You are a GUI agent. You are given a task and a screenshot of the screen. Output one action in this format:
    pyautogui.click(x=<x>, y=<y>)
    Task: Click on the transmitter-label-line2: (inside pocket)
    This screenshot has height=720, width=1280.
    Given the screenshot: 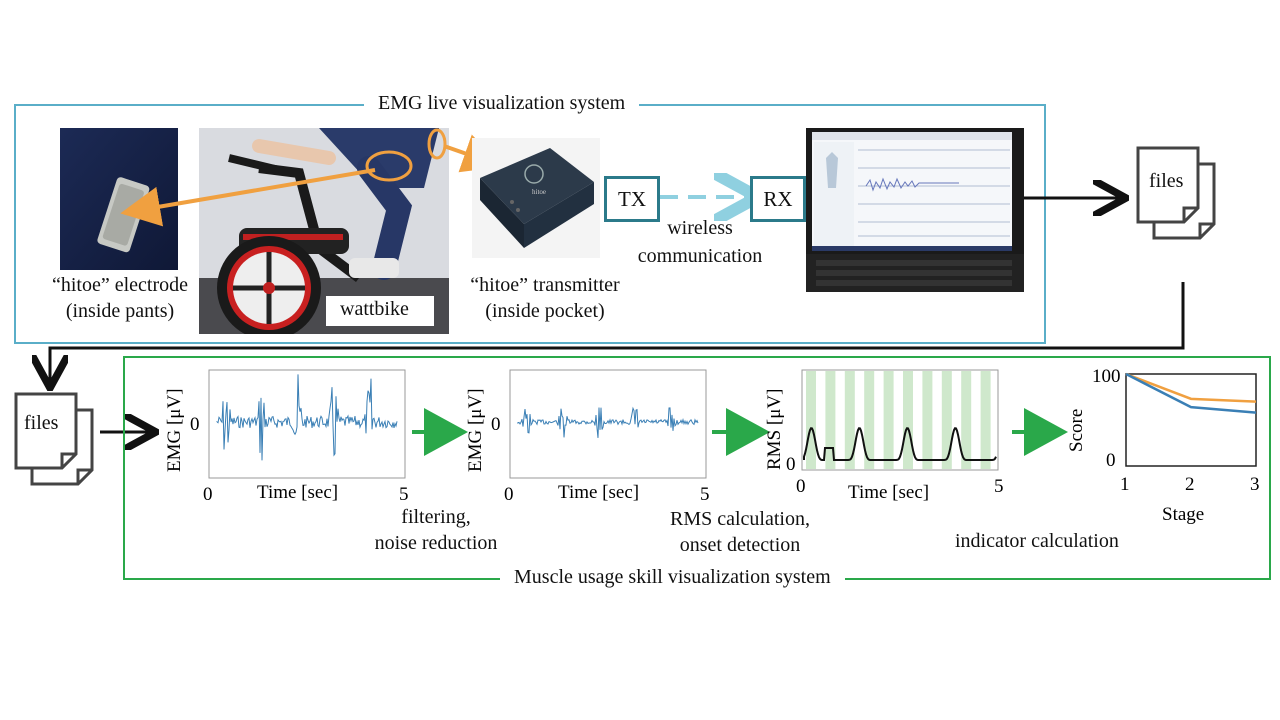 What is the action you would take?
    pyautogui.click(x=545, y=311)
    